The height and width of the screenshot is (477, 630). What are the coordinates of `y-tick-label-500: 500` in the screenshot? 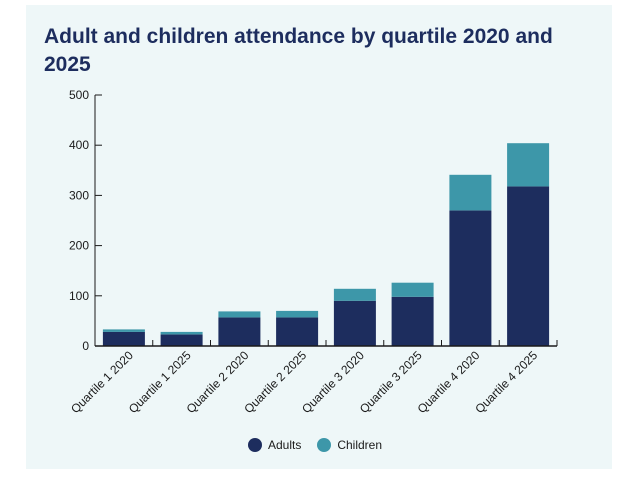 It's located at (79, 95).